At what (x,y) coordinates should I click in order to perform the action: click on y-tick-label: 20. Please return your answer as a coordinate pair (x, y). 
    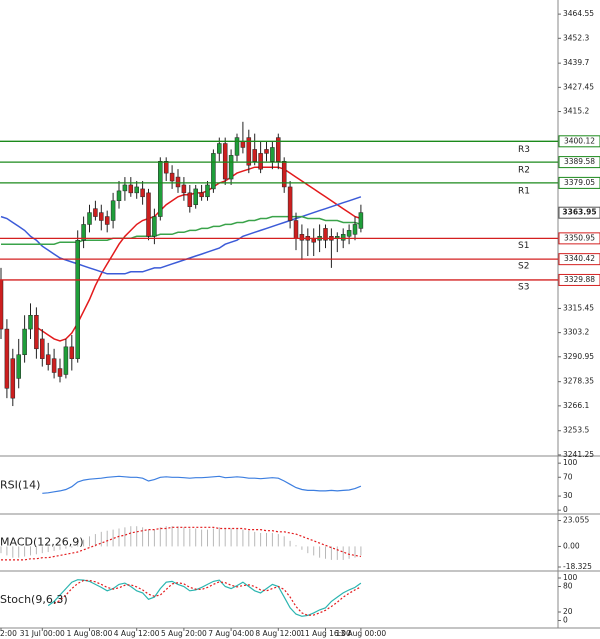
    Looking at the image, I should click on (568, 611).